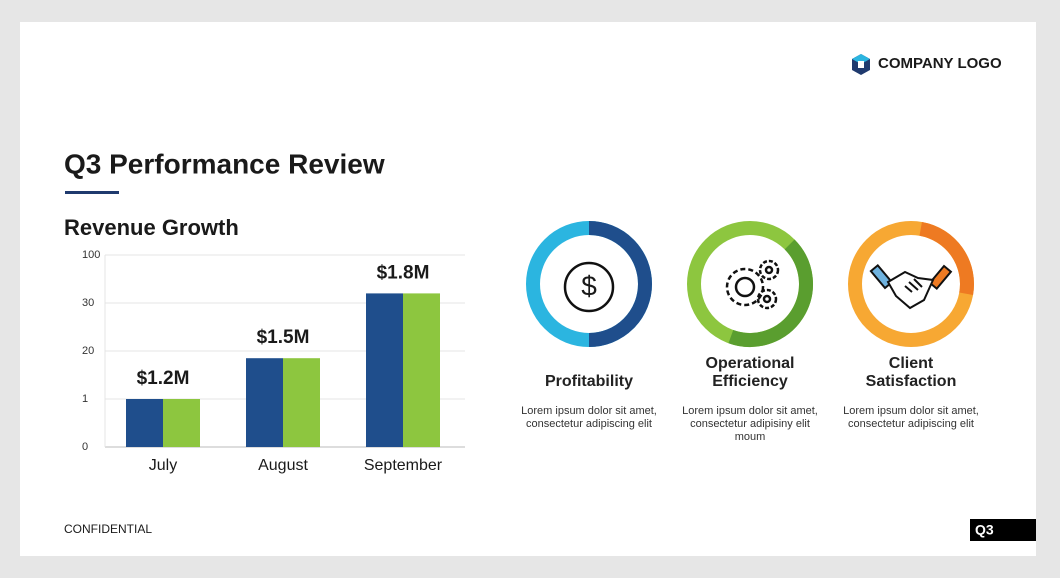  Describe the element at coordinates (911, 381) in the screenshot. I see `metric-title: Satisfaction` at that location.